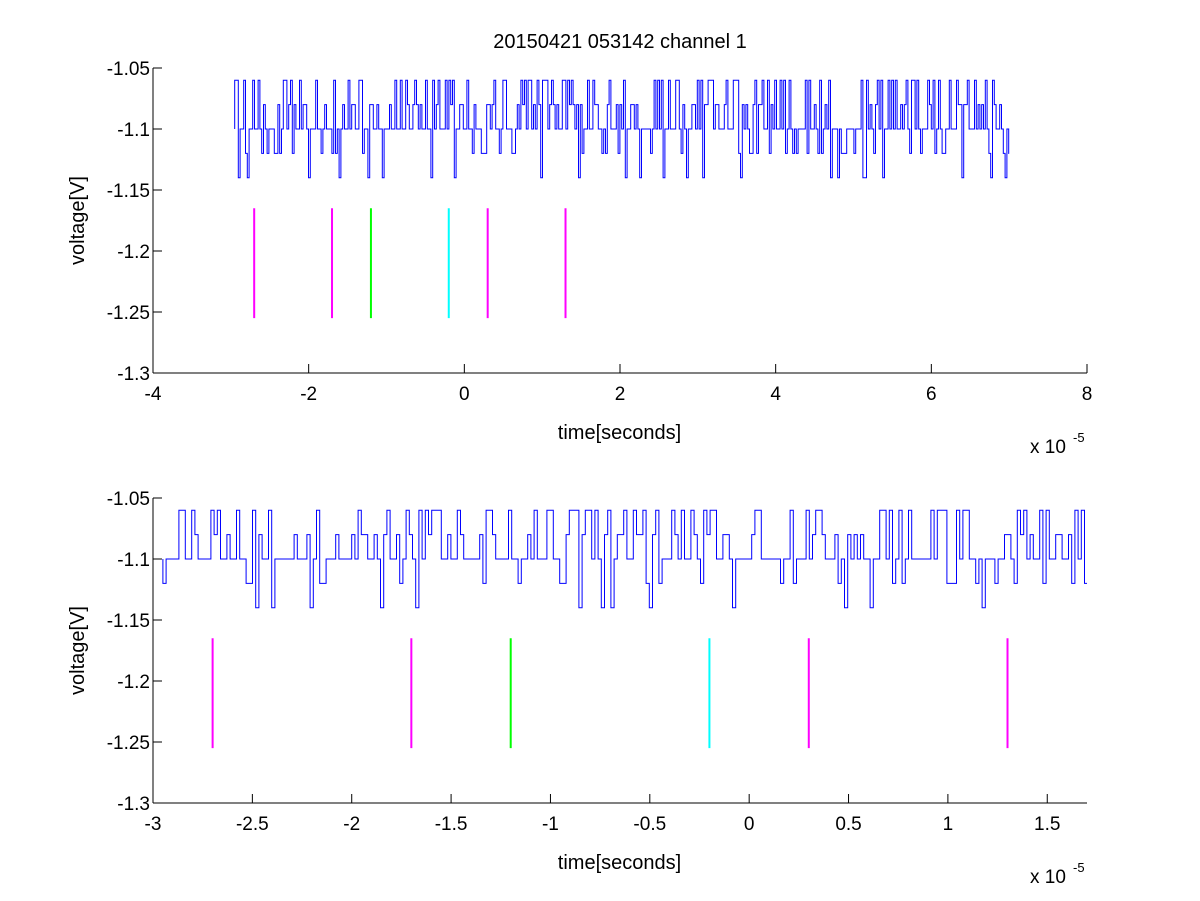 The height and width of the screenshot is (901, 1200). What do you see at coordinates (931, 394) in the screenshot?
I see `x-tick-label: 6` at bounding box center [931, 394].